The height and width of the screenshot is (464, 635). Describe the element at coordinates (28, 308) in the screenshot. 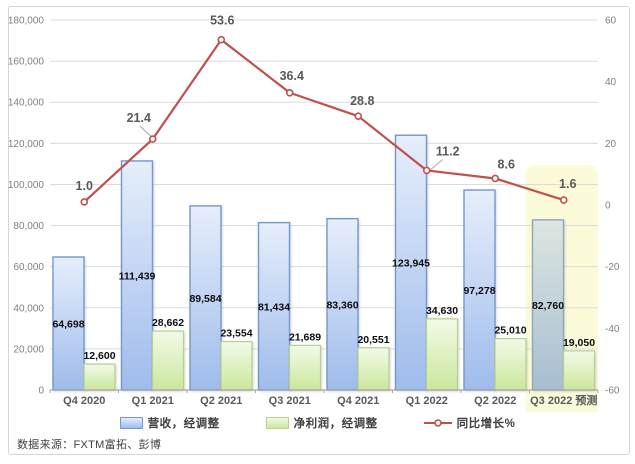

I see `y-axis-label-left: 40,000` at that location.